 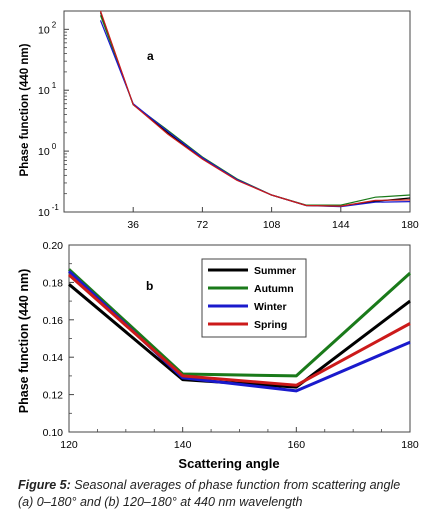 What do you see at coordinates (410, 445) in the screenshot?
I see `x-tick-label-b: 180` at bounding box center [410, 445].